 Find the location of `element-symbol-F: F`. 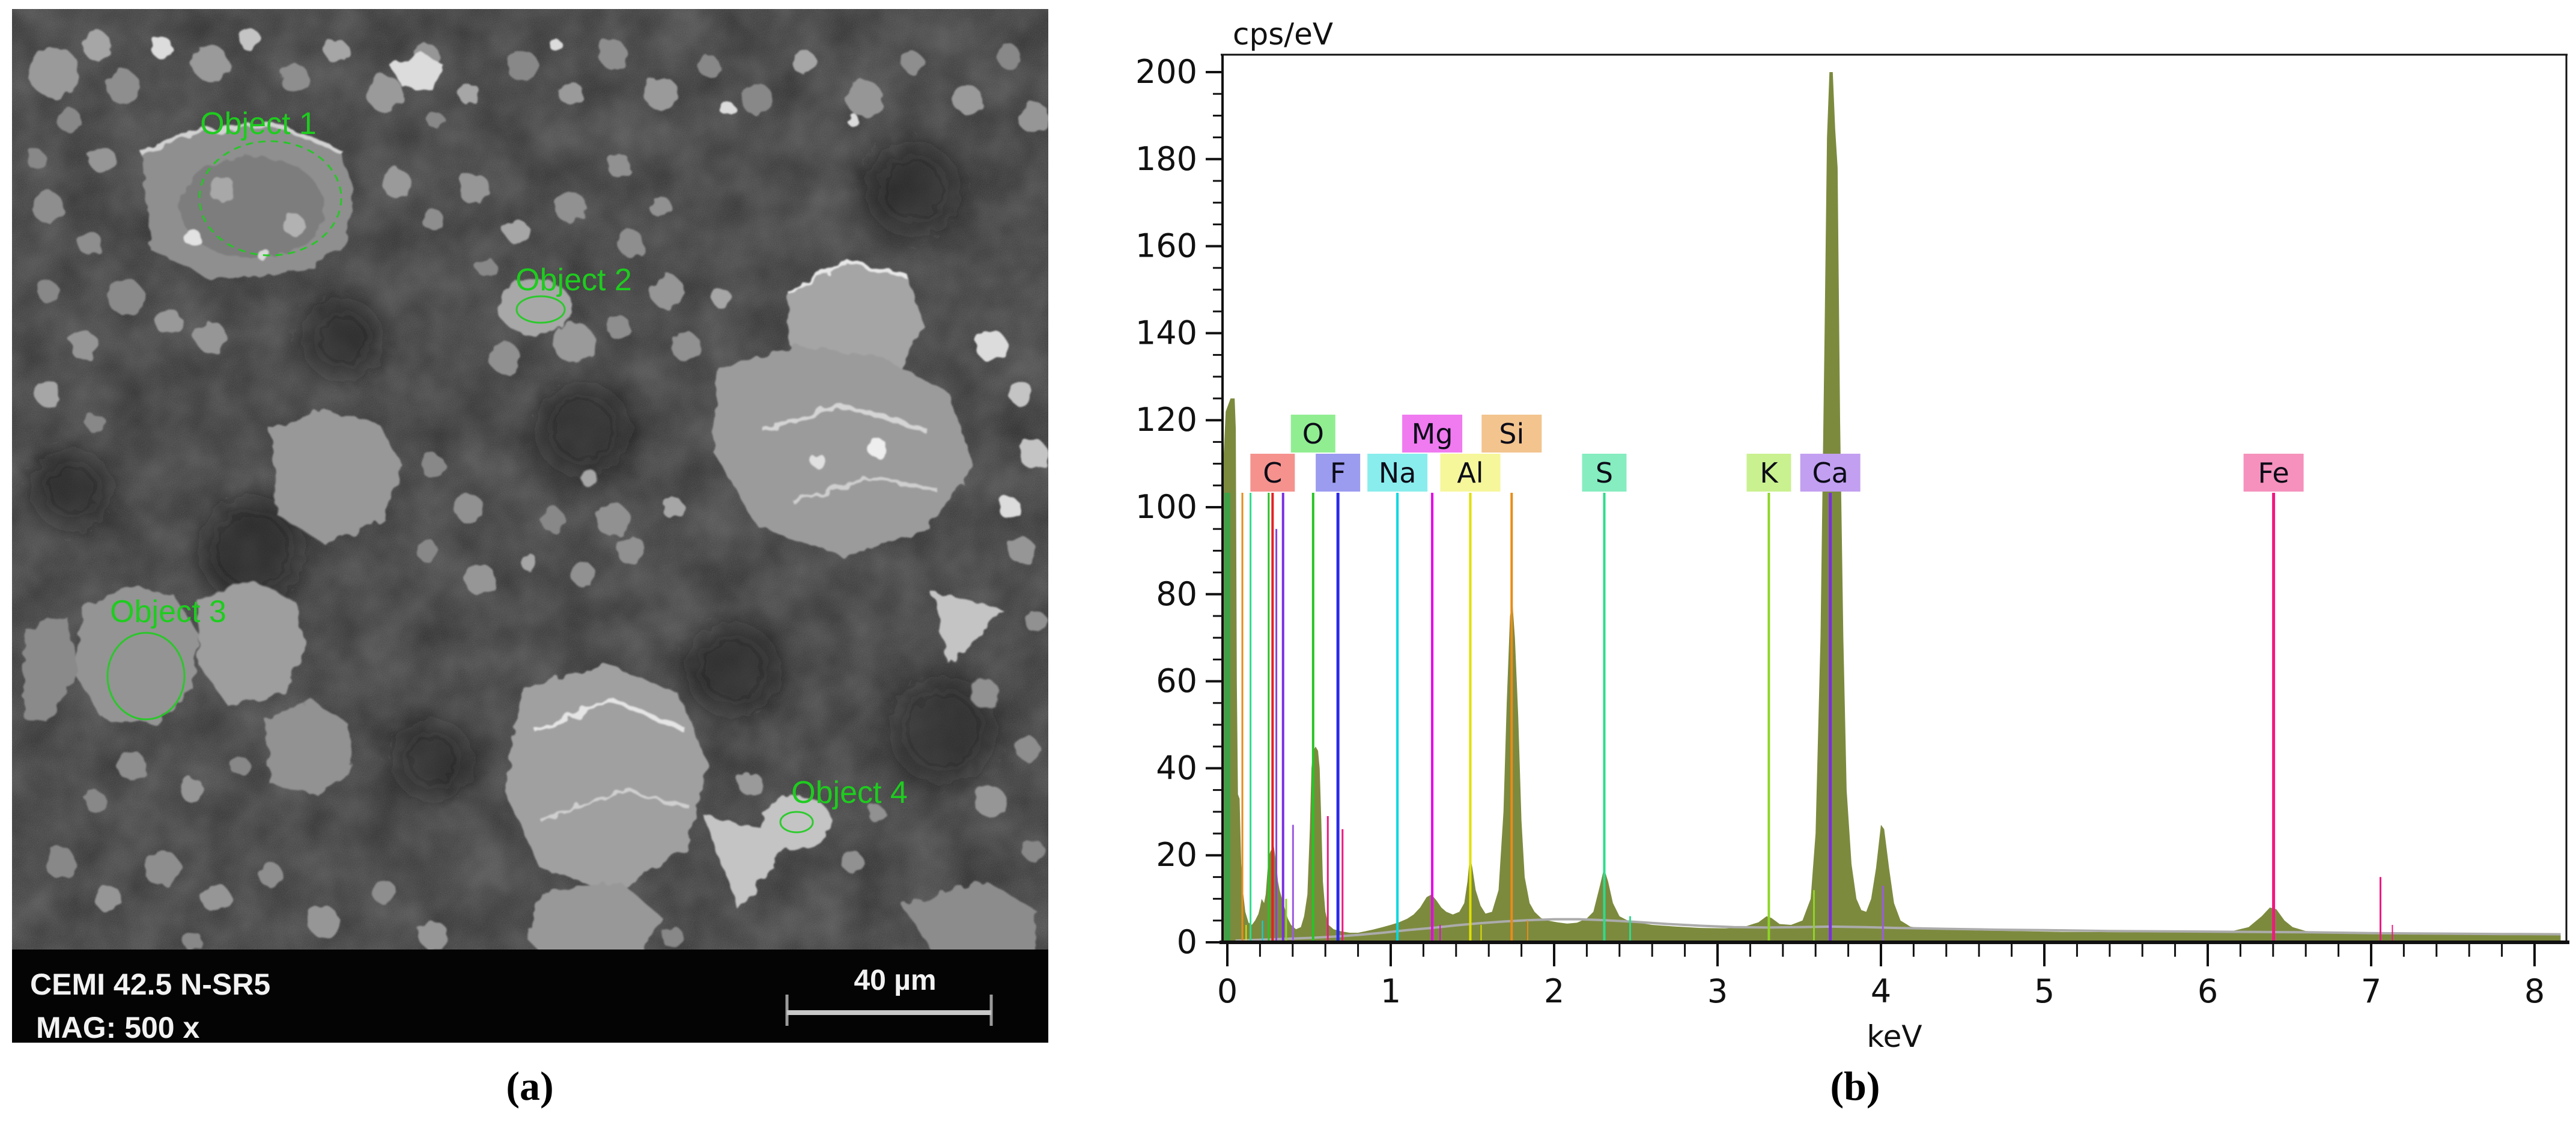

element-symbol-F: F is located at coordinates (1338, 473).